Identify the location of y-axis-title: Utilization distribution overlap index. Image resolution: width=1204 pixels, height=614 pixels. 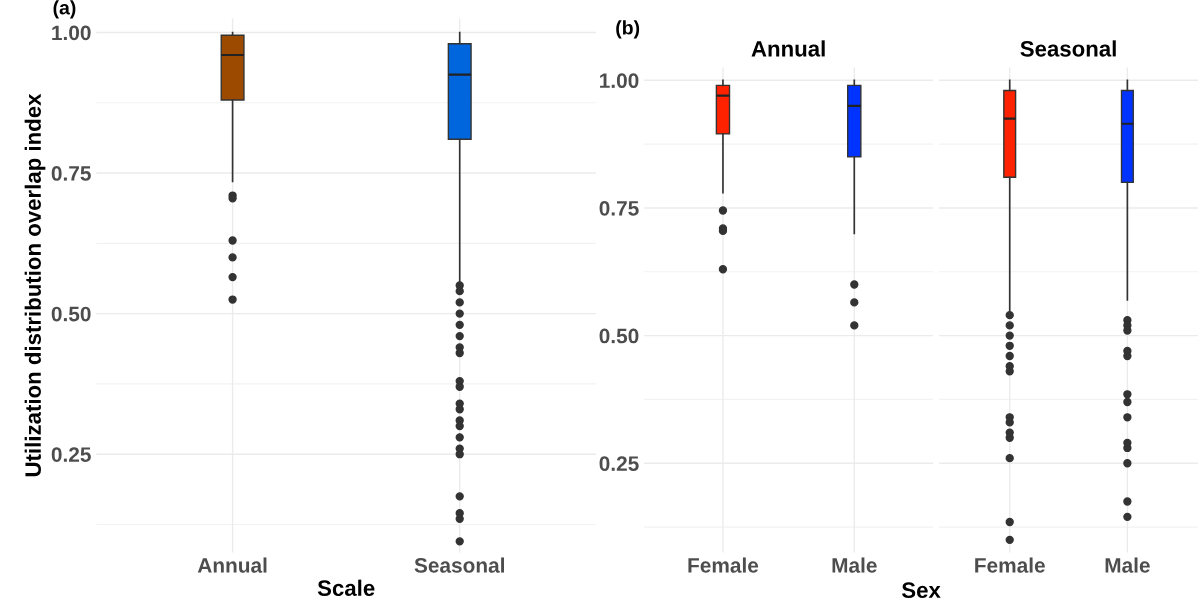
(35, 285).